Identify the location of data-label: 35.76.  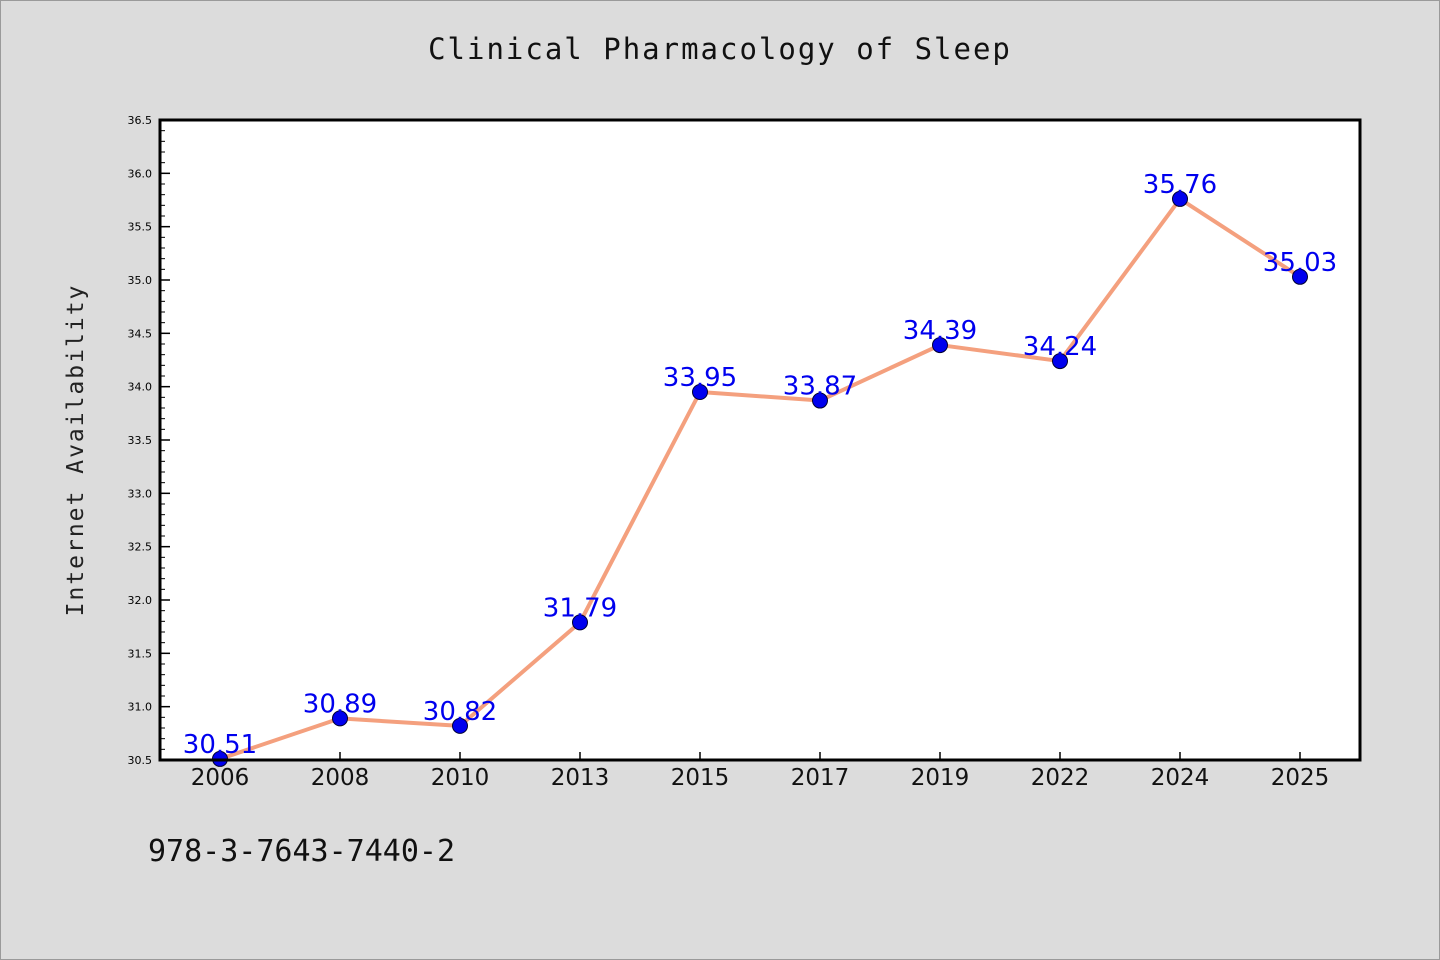
(1180, 185).